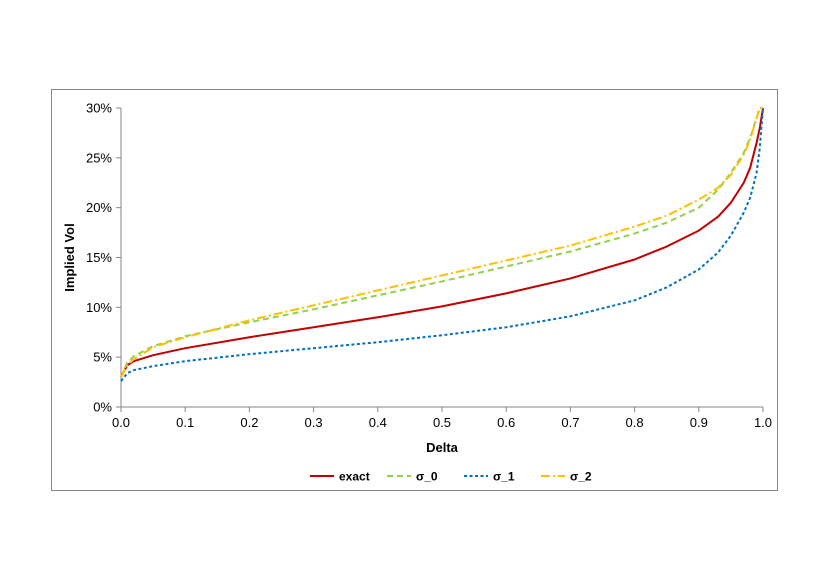 The image size is (830, 587). I want to click on y-tick-label: 20%, so click(99, 207).